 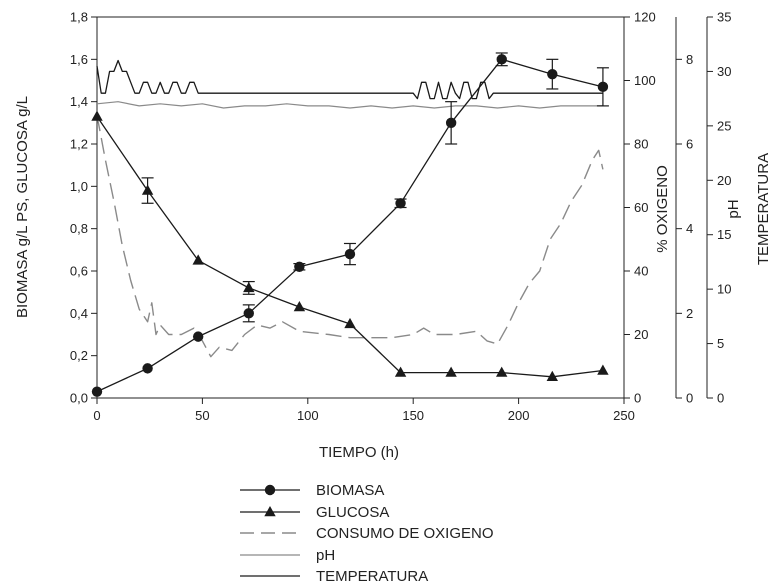 What do you see at coordinates (689, 228) in the screenshot?
I see `ph-axis-tick-label: 4` at bounding box center [689, 228].